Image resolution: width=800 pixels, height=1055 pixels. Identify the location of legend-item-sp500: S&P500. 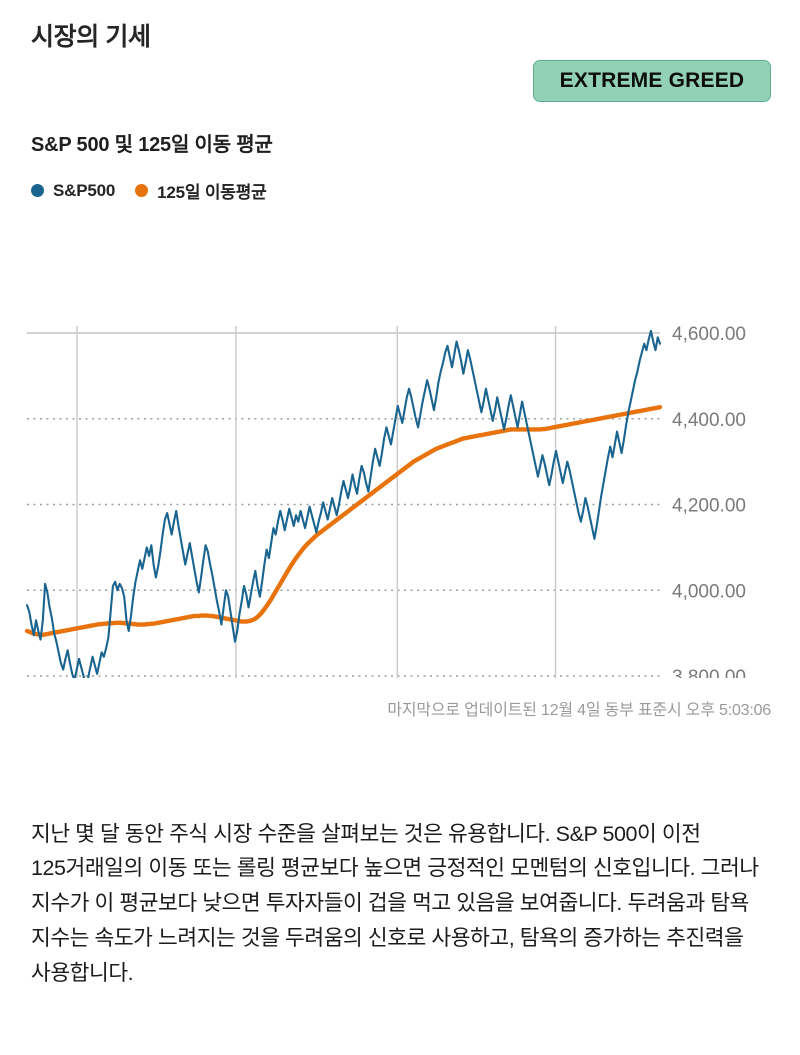
(73, 191).